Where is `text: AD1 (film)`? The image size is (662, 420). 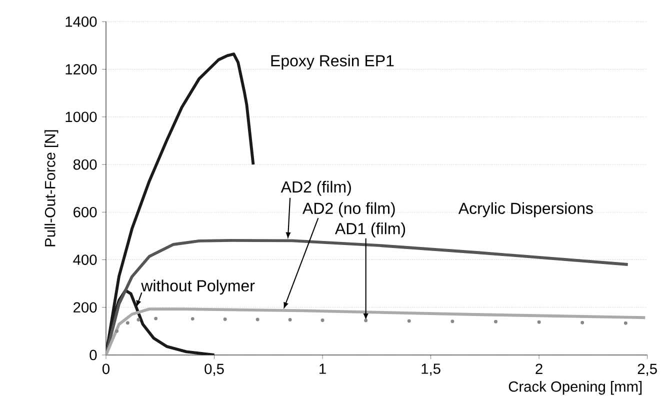 text: AD1 (film) is located at coordinates (370, 230).